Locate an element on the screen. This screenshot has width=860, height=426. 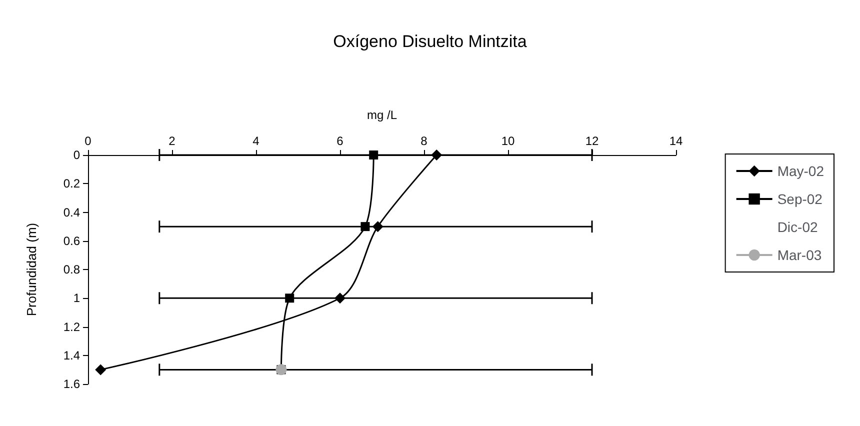
y-tick-label: 1 is located at coordinates (76, 298).